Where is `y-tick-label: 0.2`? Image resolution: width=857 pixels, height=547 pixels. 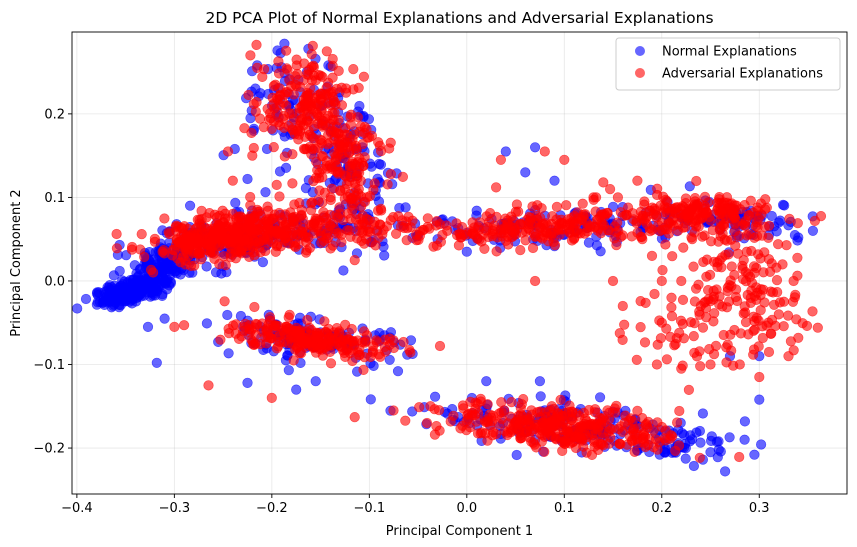 y-tick-label: 0.2 is located at coordinates (54, 114).